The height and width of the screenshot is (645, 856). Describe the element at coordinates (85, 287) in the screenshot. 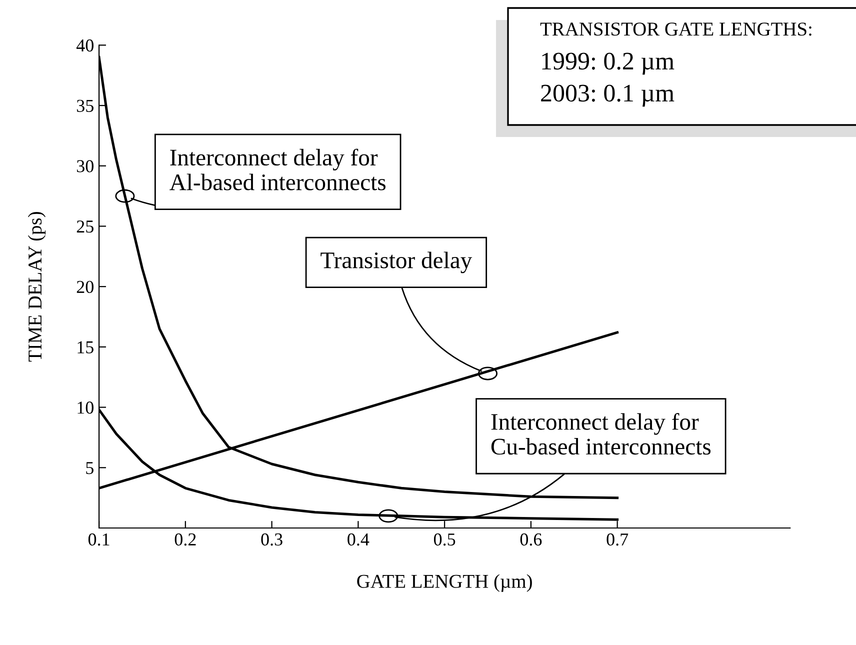

I see `y-tick-label: 20` at that location.